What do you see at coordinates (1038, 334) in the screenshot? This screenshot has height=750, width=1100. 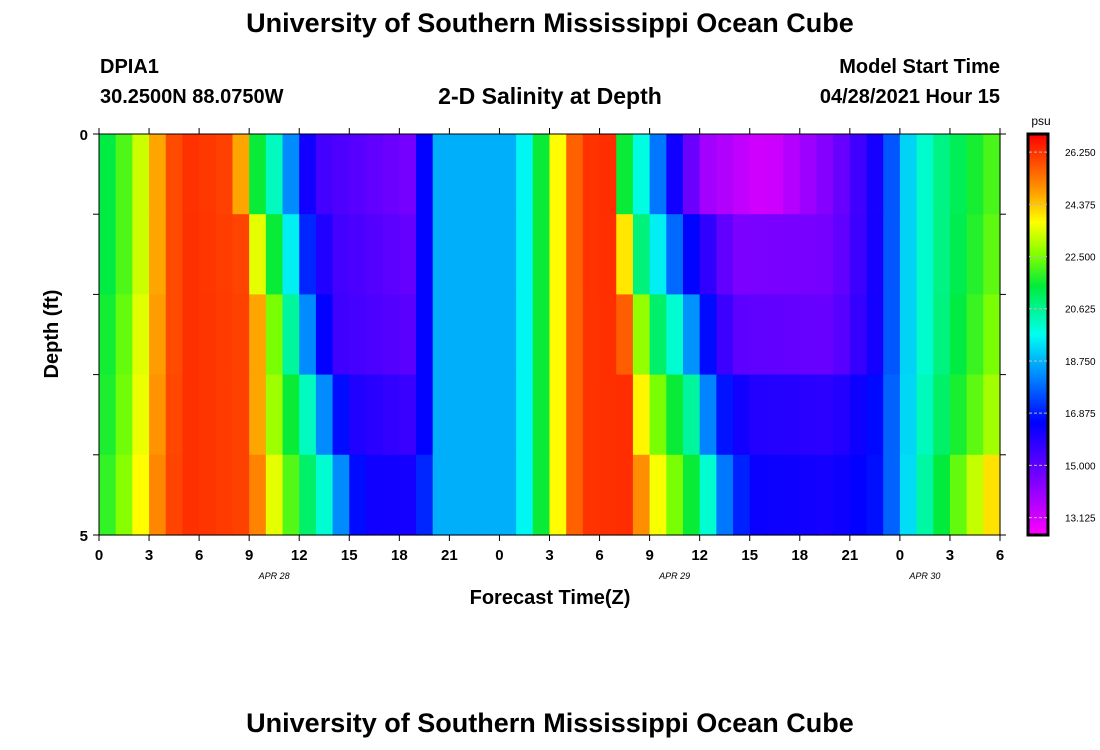 I see `colorbar` at bounding box center [1038, 334].